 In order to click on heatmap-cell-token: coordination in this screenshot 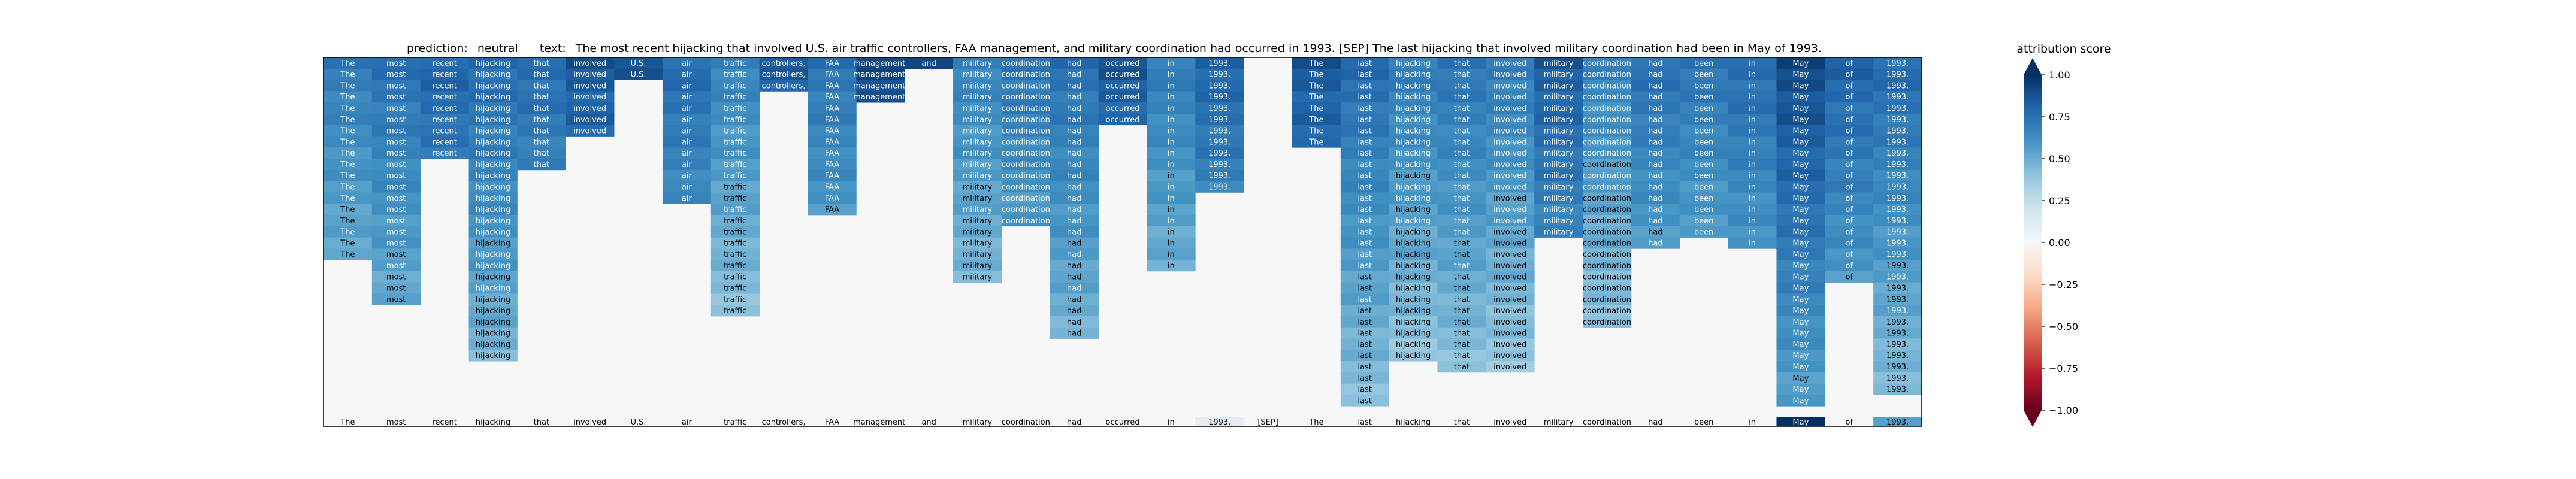, I will do `click(1607, 232)`.